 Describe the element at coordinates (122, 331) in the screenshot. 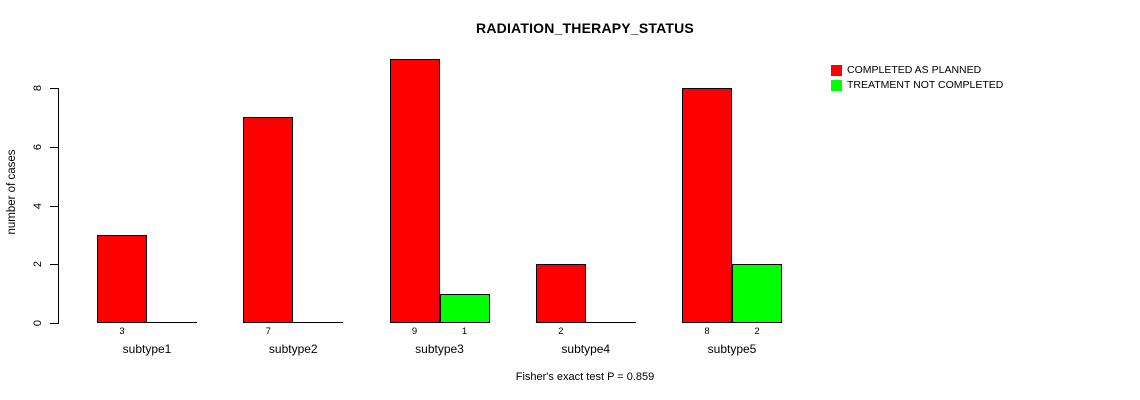

I see `bar-value-label: 3` at that location.